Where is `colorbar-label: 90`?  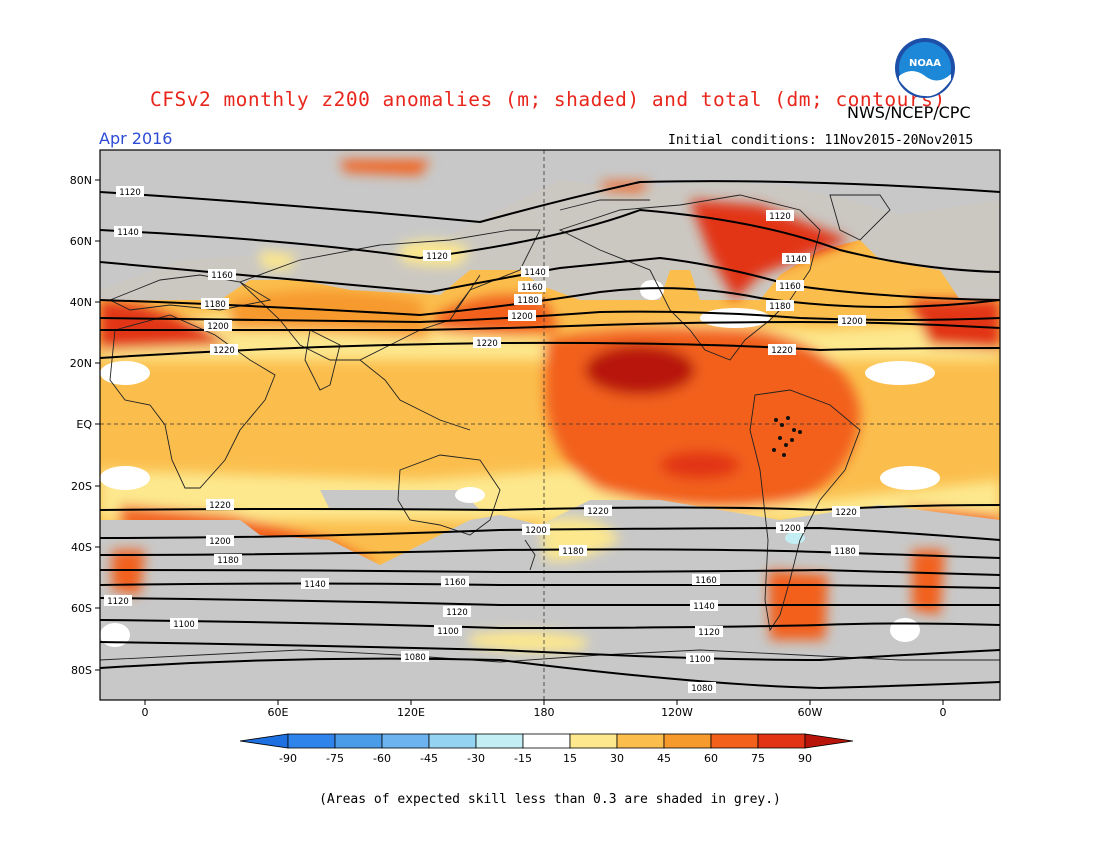
colorbar-label: 90 is located at coordinates (805, 758).